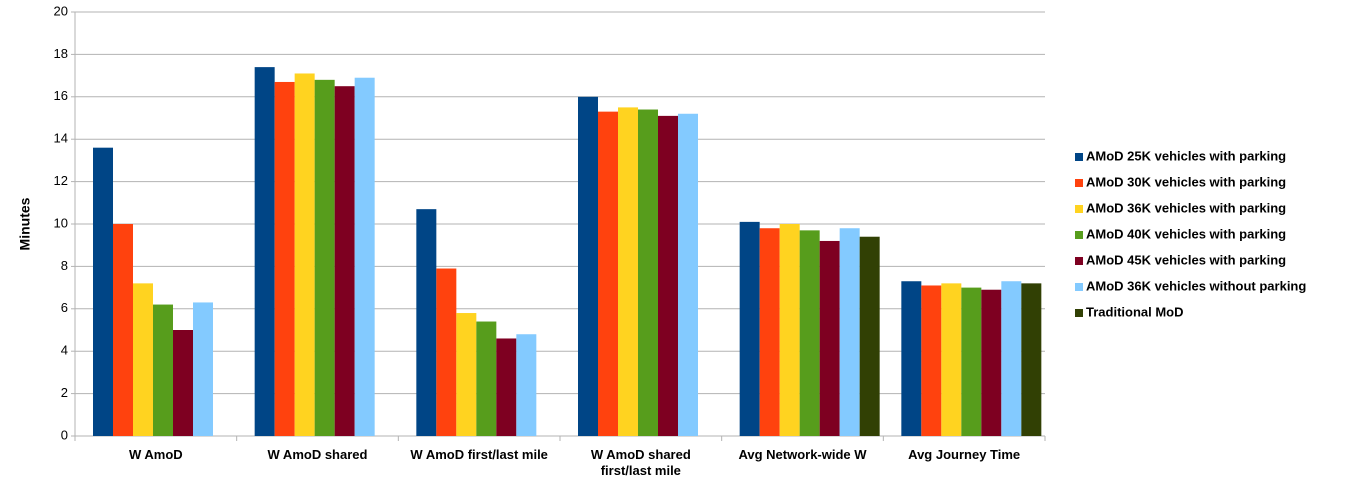 The height and width of the screenshot is (491, 1371). What do you see at coordinates (641, 470) in the screenshot?
I see `x-tick-line: first/last mile` at bounding box center [641, 470].